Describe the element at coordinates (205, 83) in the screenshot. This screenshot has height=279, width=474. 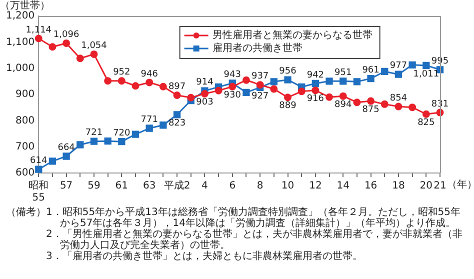
I see `data-label: 914` at that location.